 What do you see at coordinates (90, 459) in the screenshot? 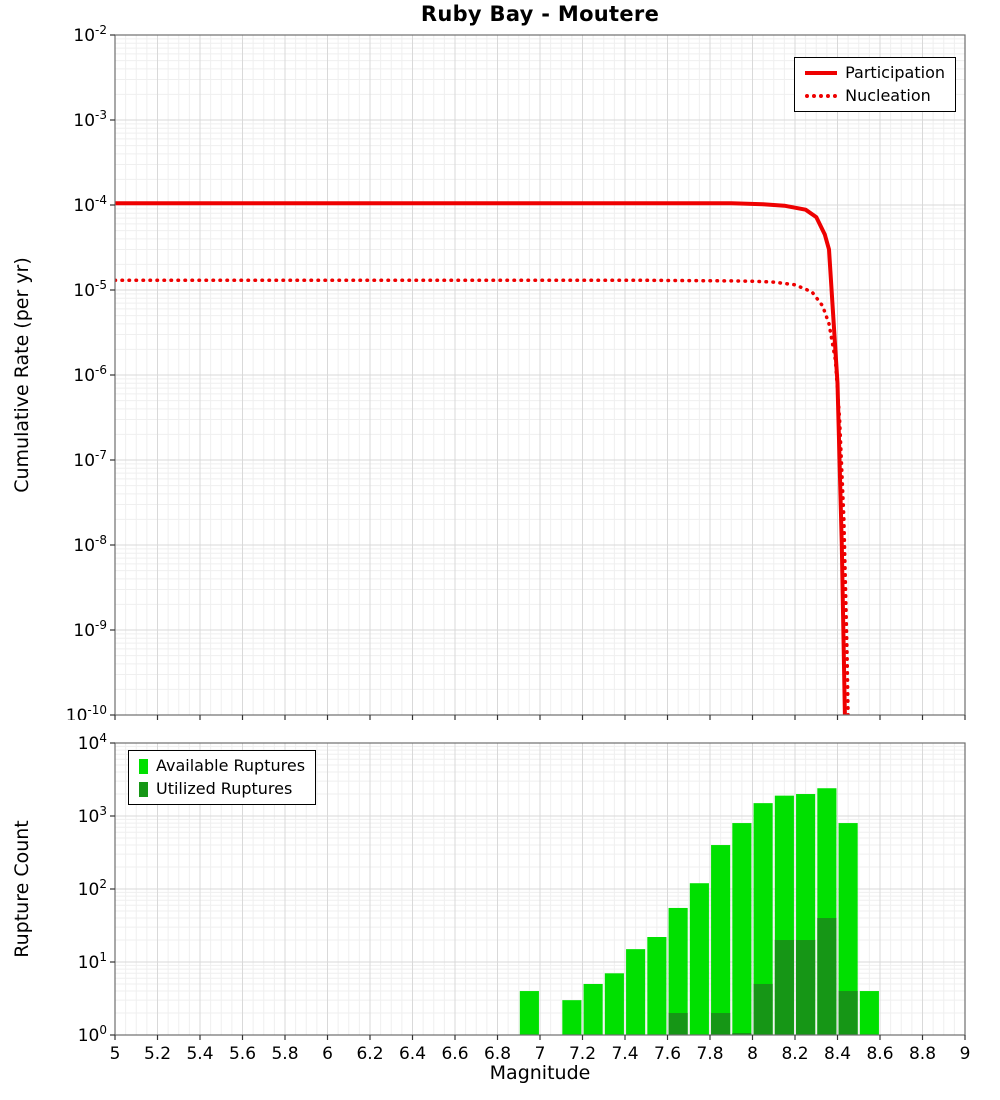
I see `svg-text: 10⁻⁷` at bounding box center [90, 459].